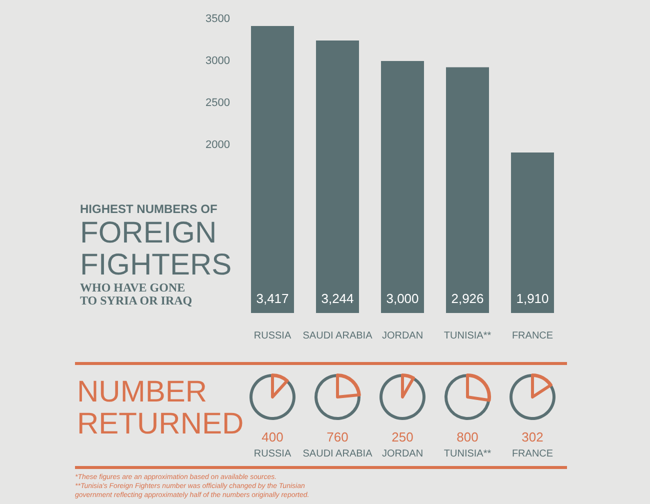 The width and height of the screenshot is (650, 504). Describe the element at coordinates (403, 336) in the screenshot. I see `x-tick-label: JORDAN` at that location.